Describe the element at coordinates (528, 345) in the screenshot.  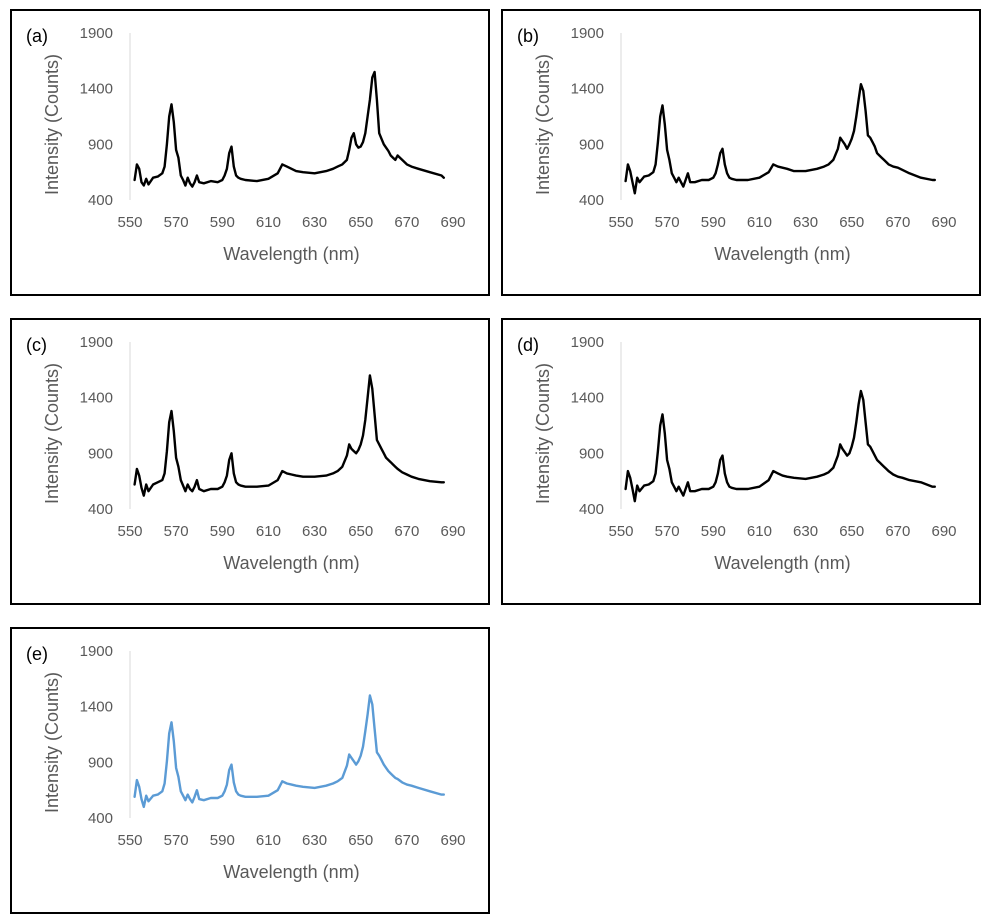
I see `panel-label: (d)` at that location.